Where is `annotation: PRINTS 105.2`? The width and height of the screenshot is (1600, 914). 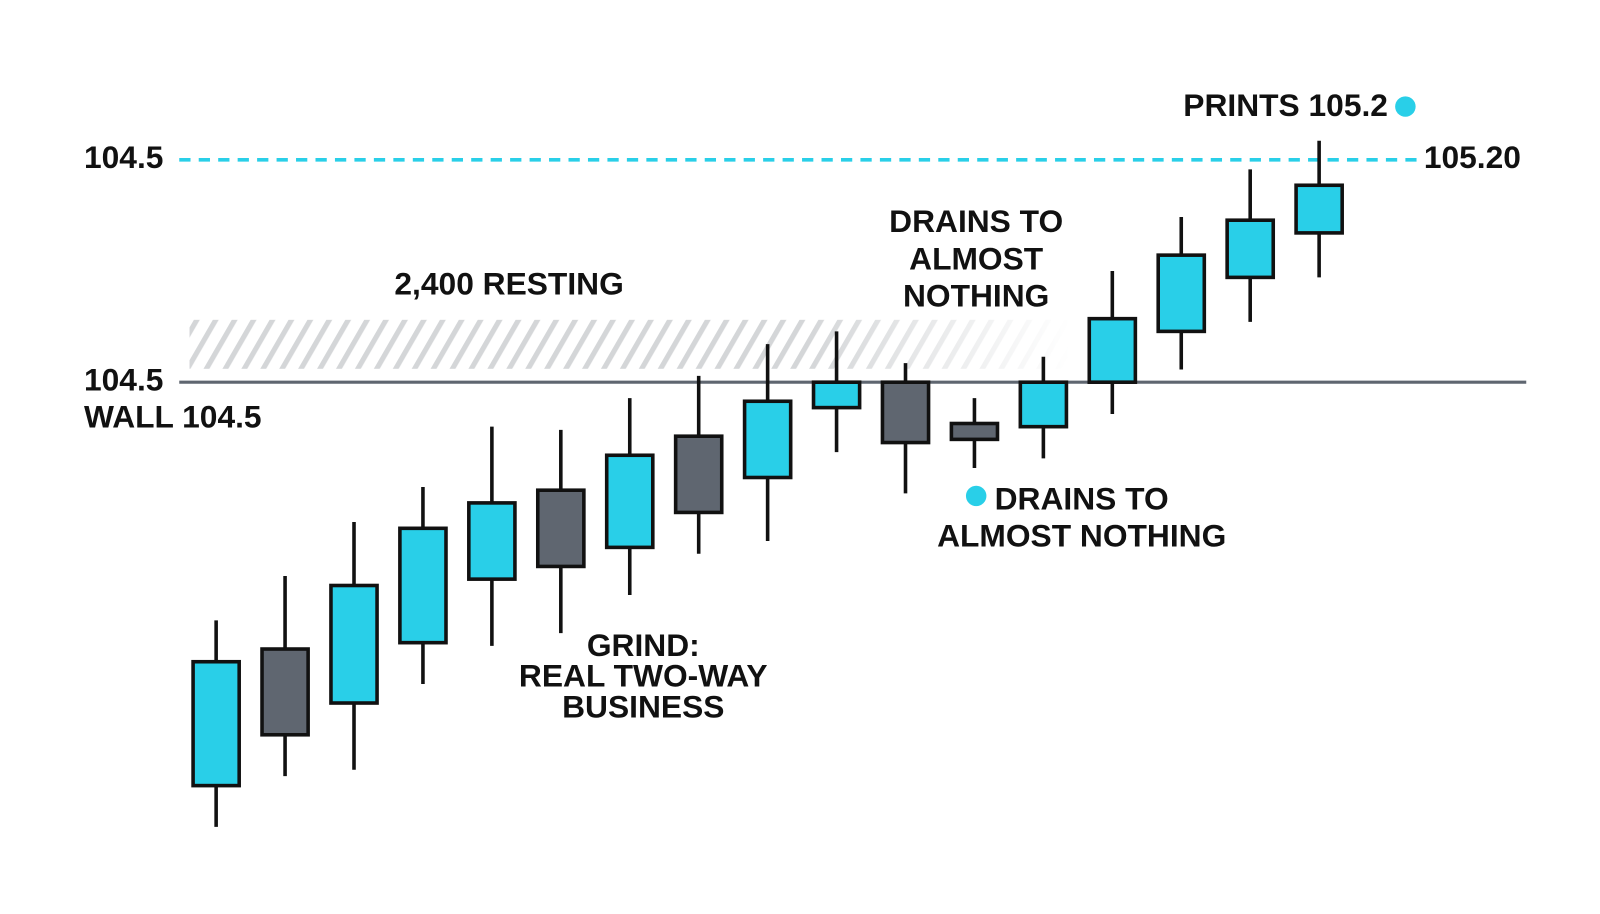 annotation: PRINTS 105.2 is located at coordinates (1285, 105).